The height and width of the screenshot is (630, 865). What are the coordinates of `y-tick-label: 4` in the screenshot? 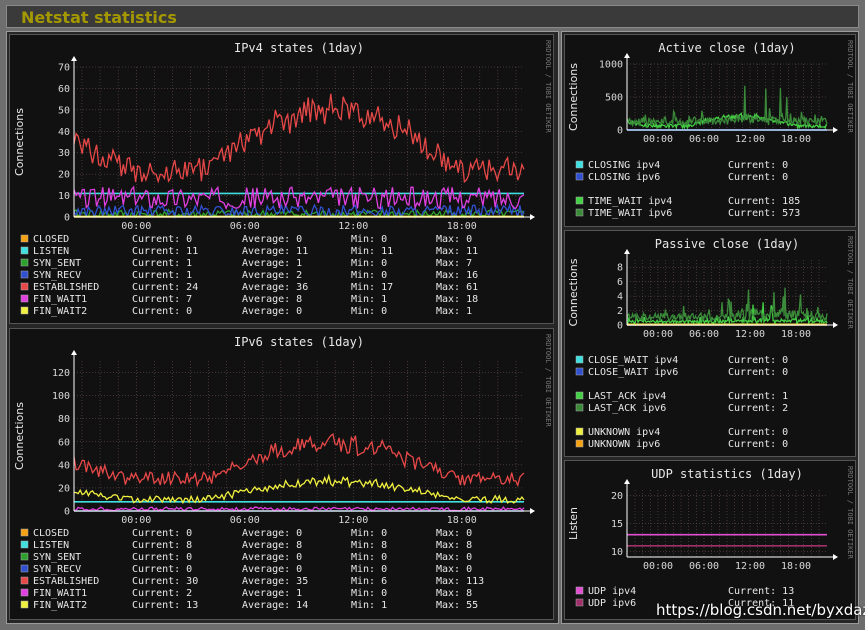 It's located at (620, 297).